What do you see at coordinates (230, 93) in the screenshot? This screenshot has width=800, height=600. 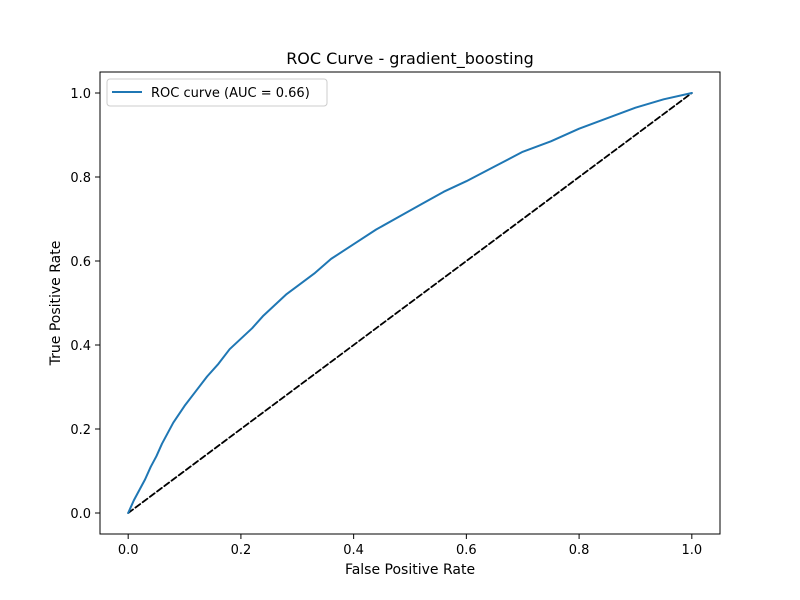 I see `legend-label-roc: ROC curve (AUC = 0.66)` at bounding box center [230, 93].